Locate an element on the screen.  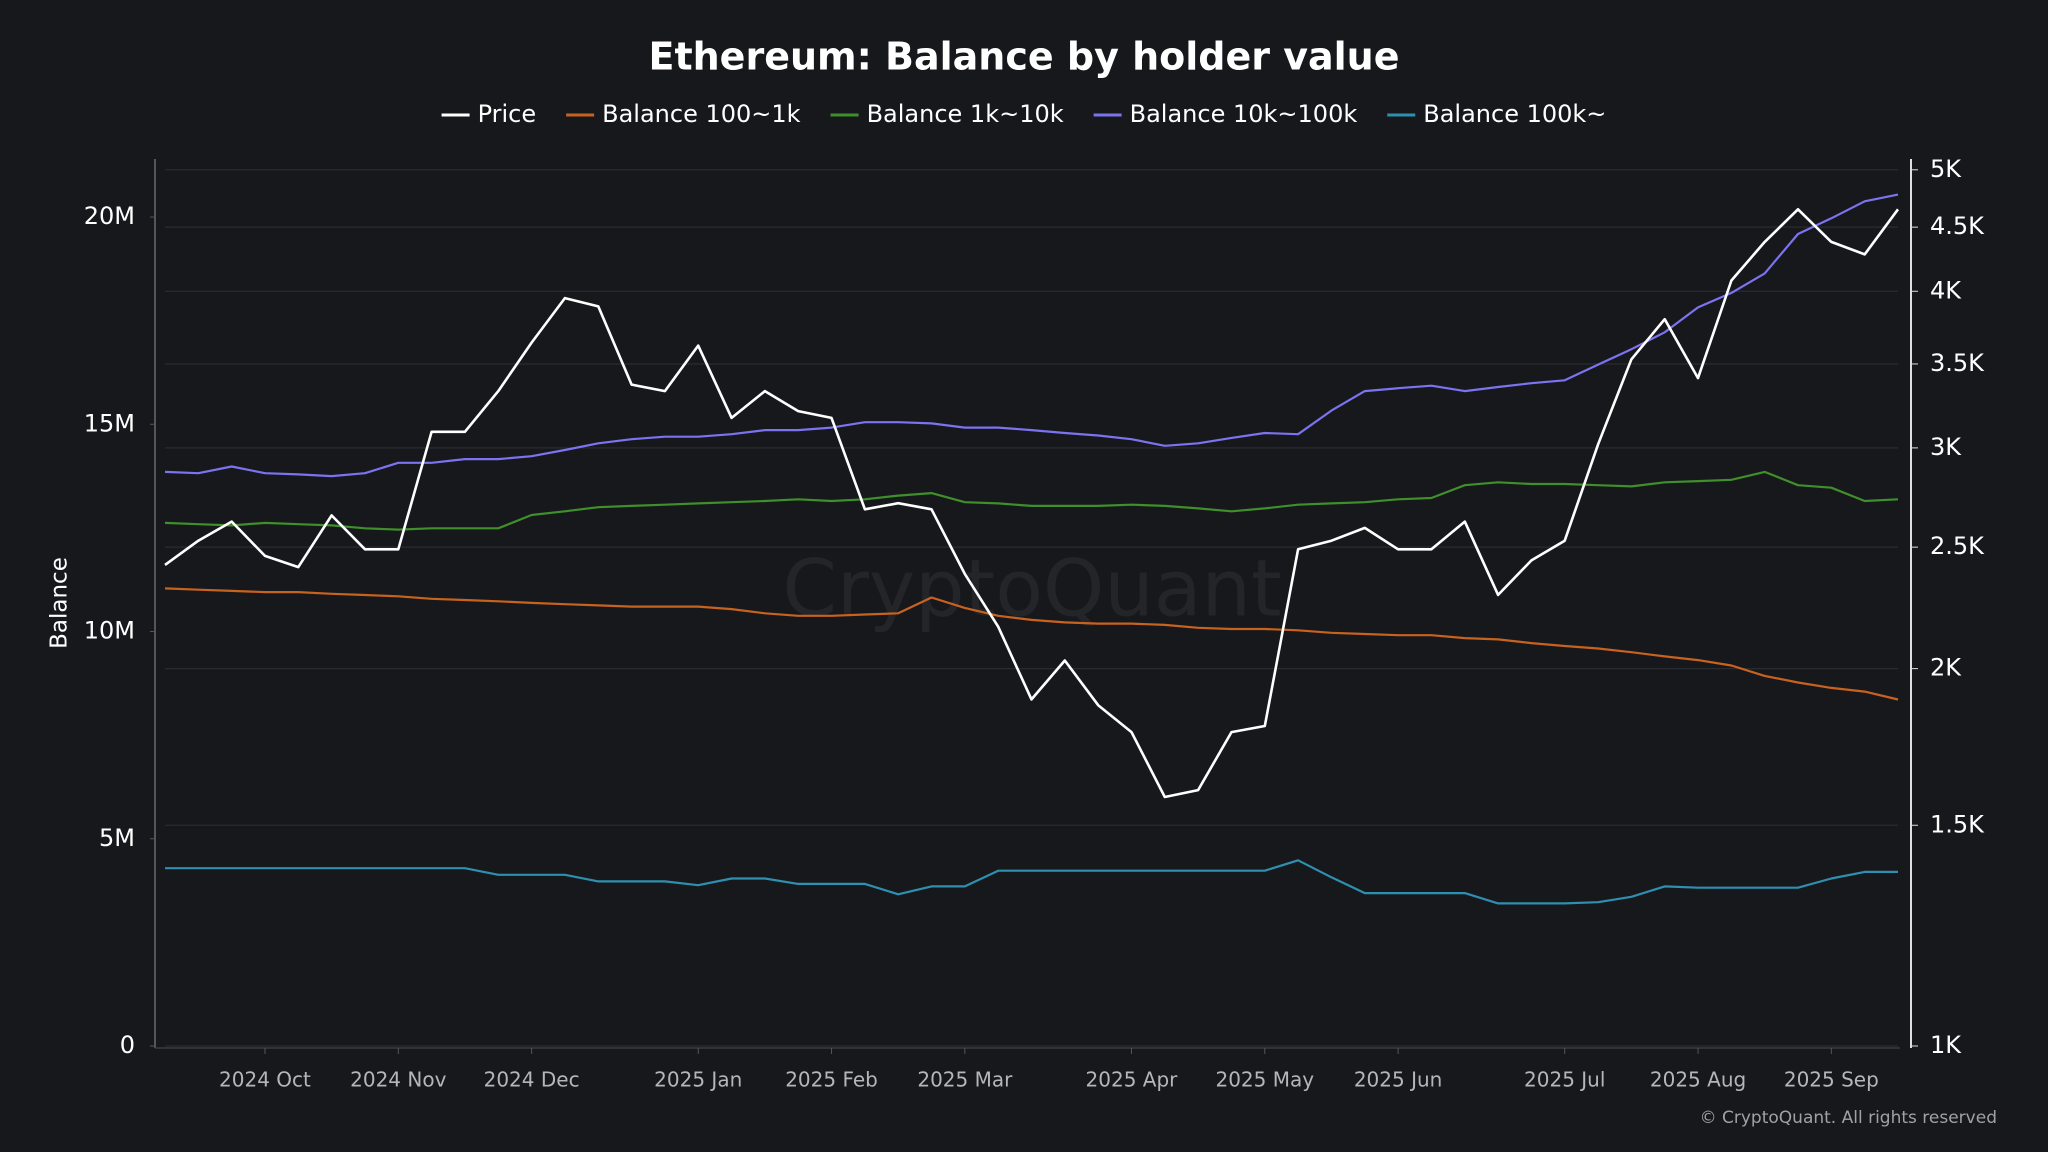
legend-item: Balance 100k~ is located at coordinates (1496, 114).